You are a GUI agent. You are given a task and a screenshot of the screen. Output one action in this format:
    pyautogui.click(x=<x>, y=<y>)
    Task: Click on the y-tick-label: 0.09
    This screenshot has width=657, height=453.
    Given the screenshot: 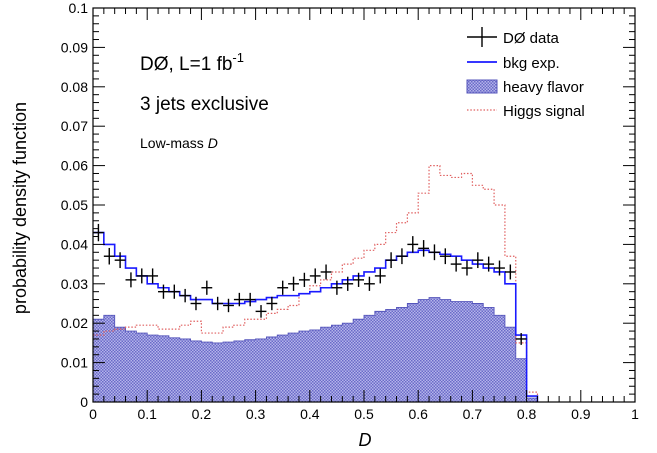 What is the action you would take?
    pyautogui.click(x=74, y=47)
    